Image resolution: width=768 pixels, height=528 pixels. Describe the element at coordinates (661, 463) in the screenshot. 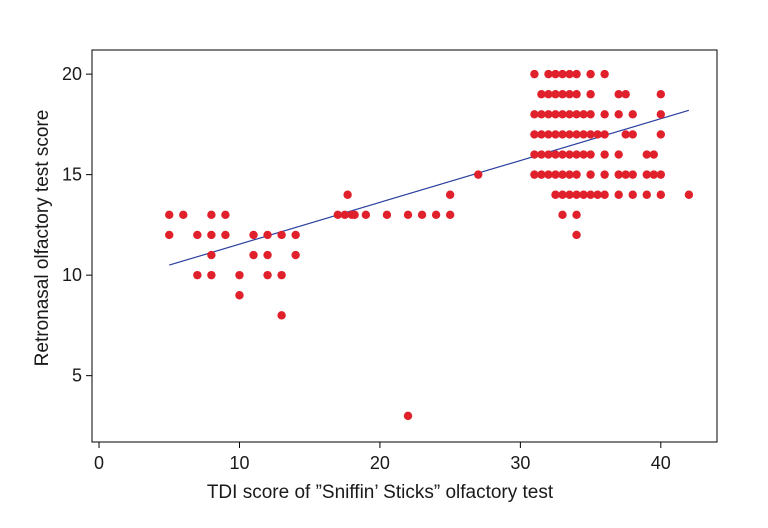

I see `x-tick-label: 40` at that location.